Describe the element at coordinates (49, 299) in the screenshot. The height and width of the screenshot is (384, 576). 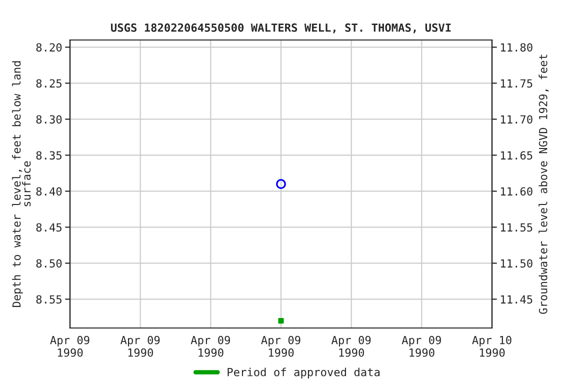
I see `y-tick-label: 8.55` at that location.